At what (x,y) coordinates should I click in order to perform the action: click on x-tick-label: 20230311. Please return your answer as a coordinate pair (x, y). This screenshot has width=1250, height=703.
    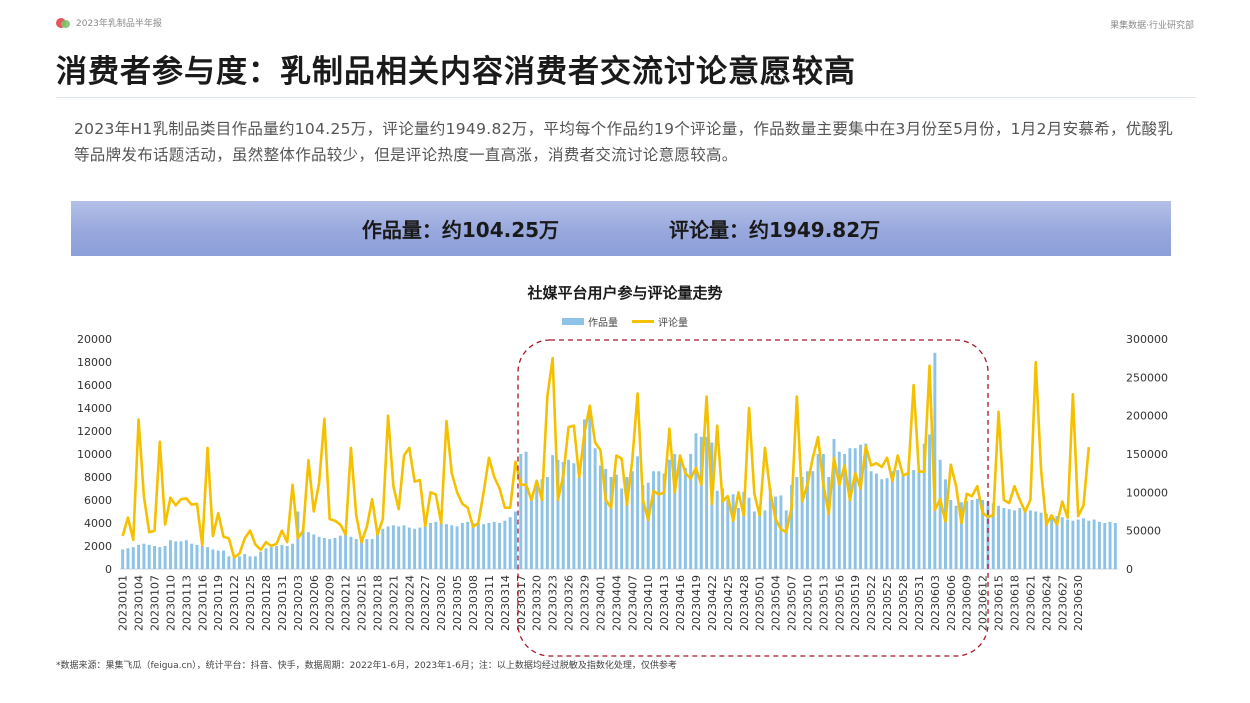
    Looking at the image, I should click on (489, 603).